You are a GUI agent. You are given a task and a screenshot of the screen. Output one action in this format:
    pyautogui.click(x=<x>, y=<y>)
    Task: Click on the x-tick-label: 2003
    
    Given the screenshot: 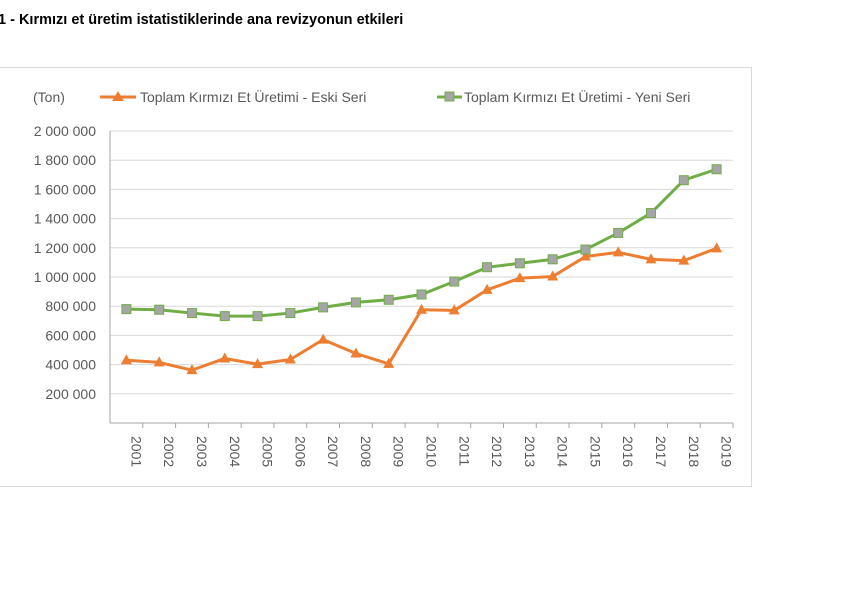 What is the action you would take?
    pyautogui.click(x=202, y=451)
    